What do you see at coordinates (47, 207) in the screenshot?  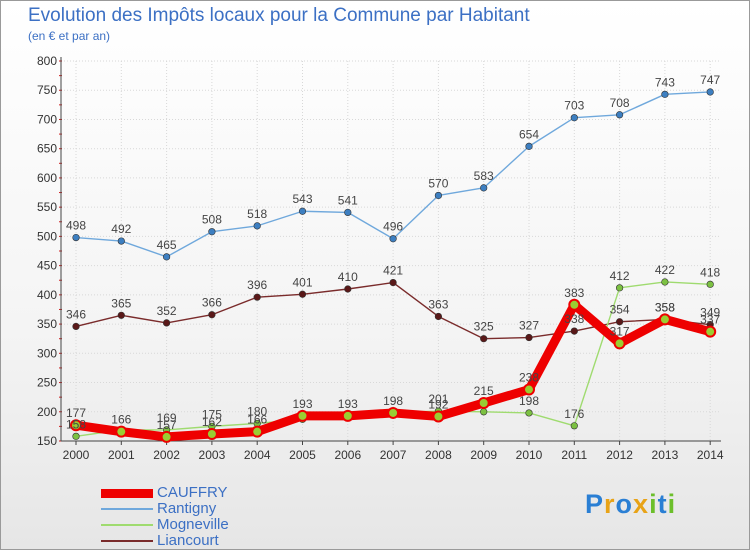 I see `y-tick-label: 550` at bounding box center [47, 207].